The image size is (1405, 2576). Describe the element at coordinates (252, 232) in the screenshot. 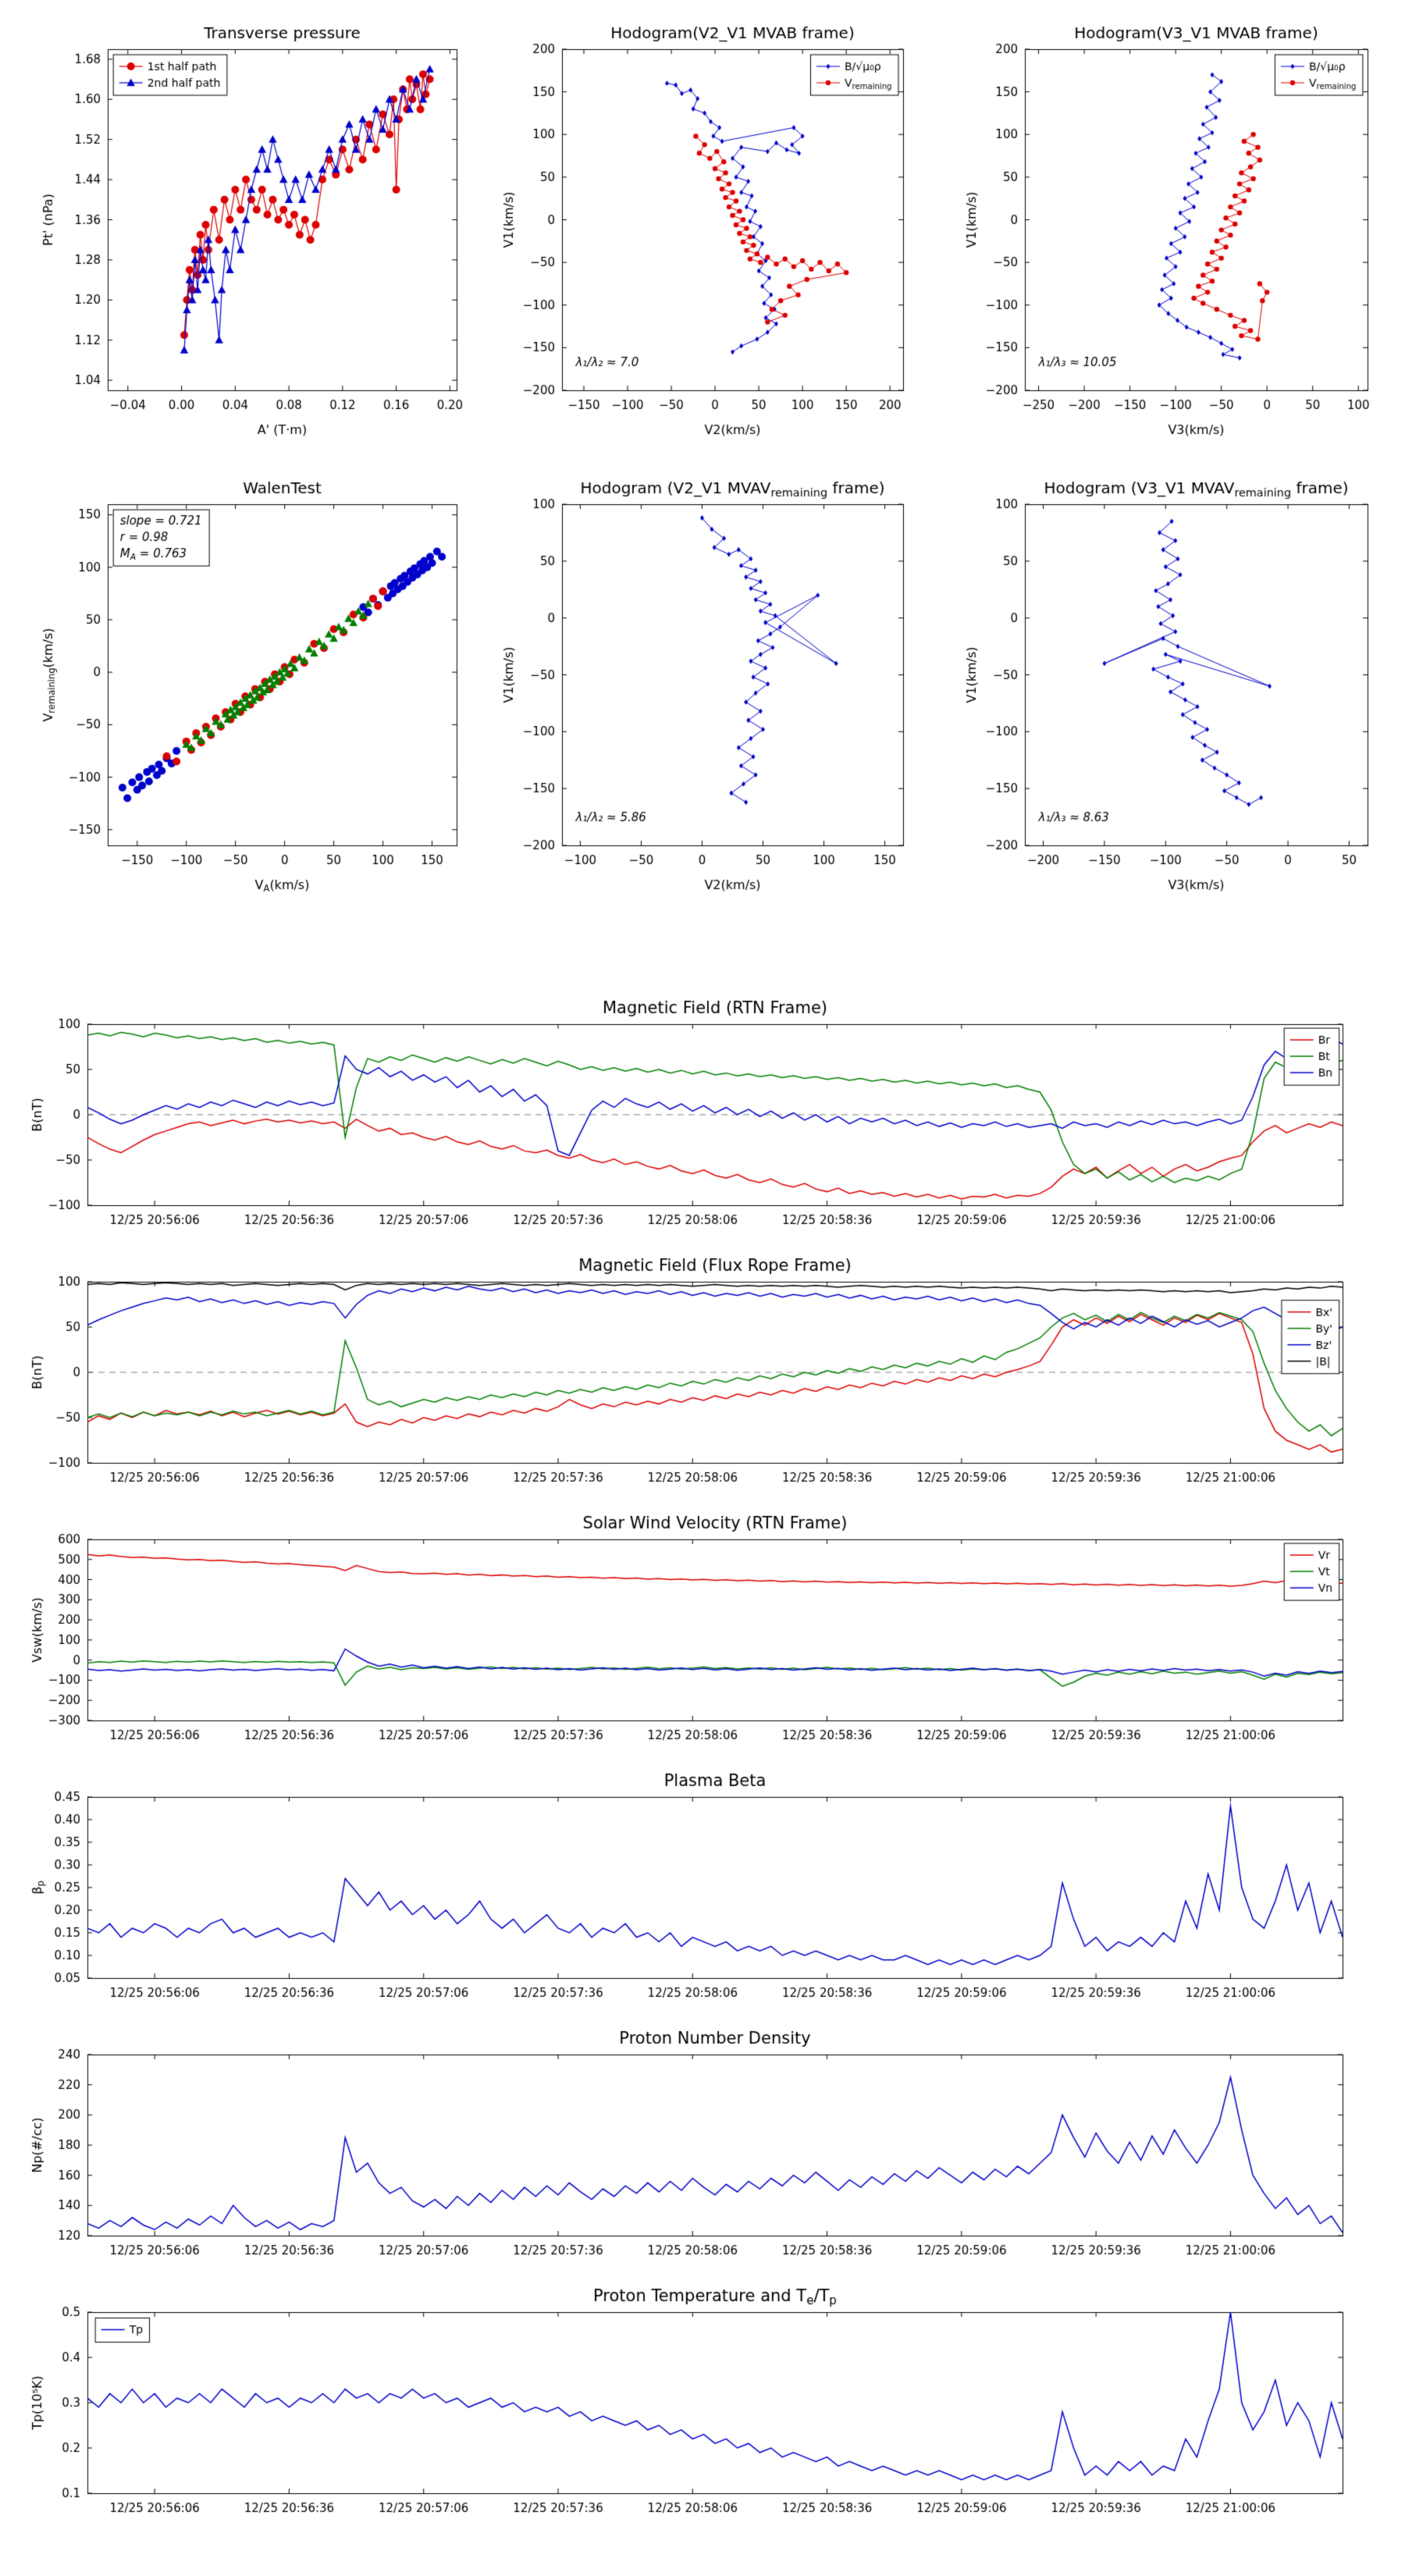

I see `transverse-pressure-chart` at that location.